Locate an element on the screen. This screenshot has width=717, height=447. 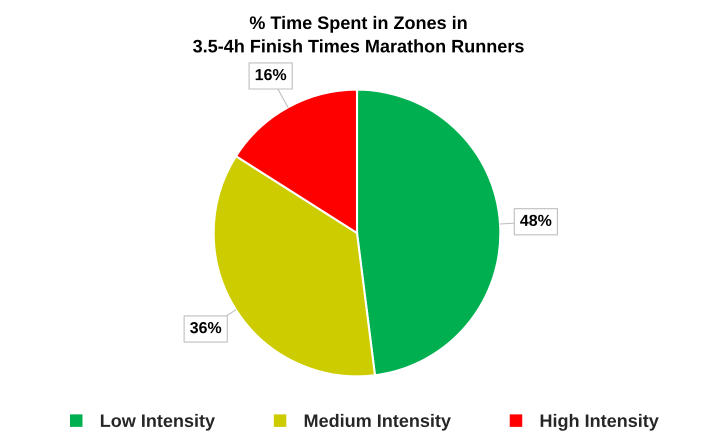
legend-label: High Intensity is located at coordinates (599, 422).